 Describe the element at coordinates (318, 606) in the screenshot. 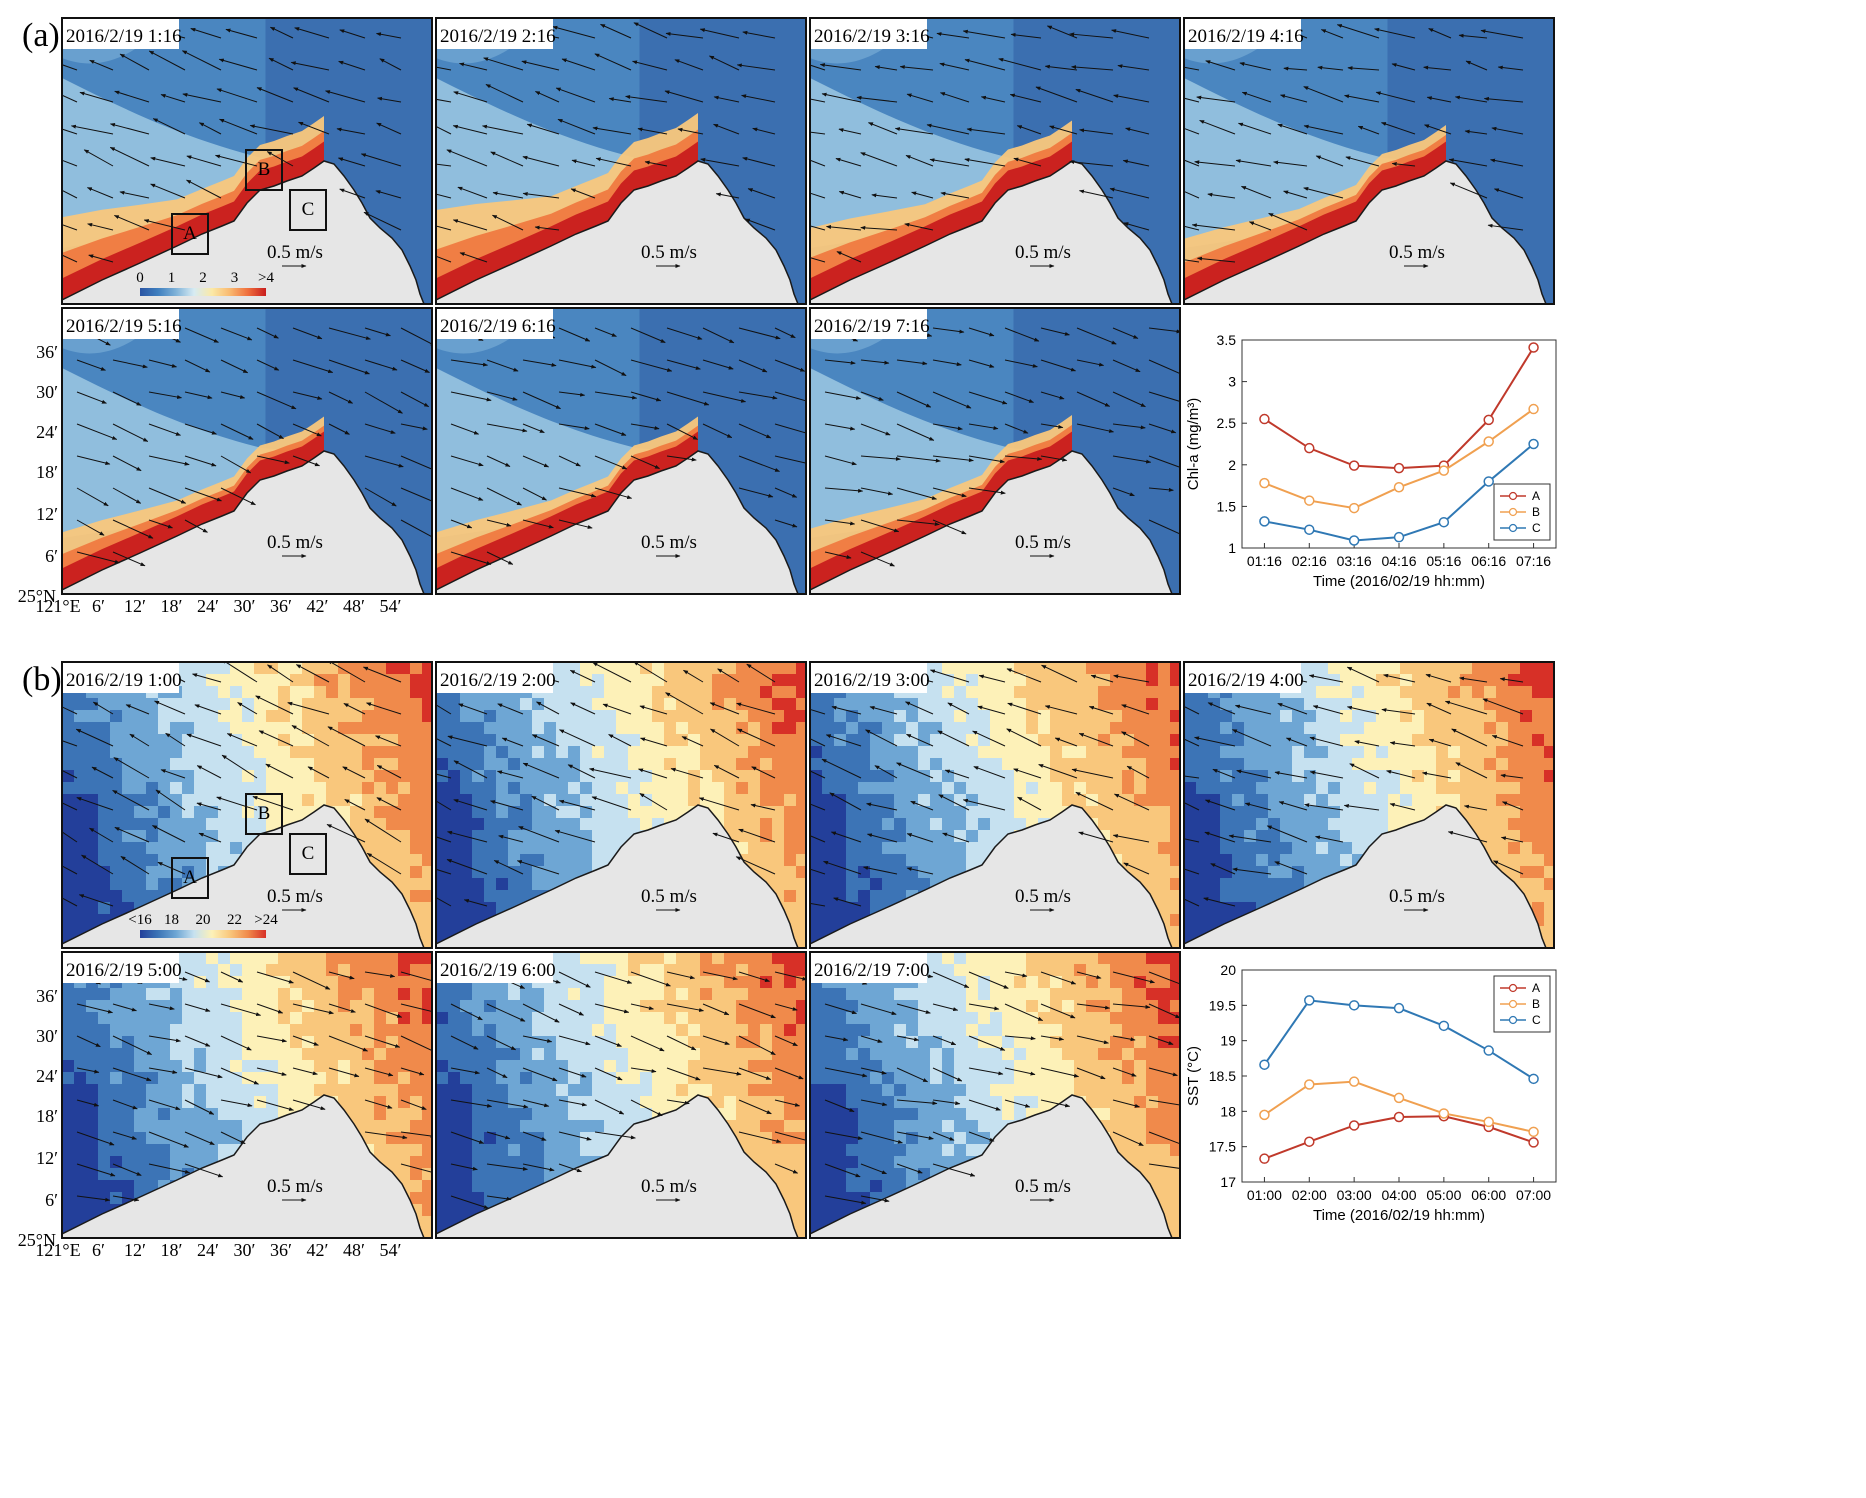

I see `longitude-tick: 42′` at that location.